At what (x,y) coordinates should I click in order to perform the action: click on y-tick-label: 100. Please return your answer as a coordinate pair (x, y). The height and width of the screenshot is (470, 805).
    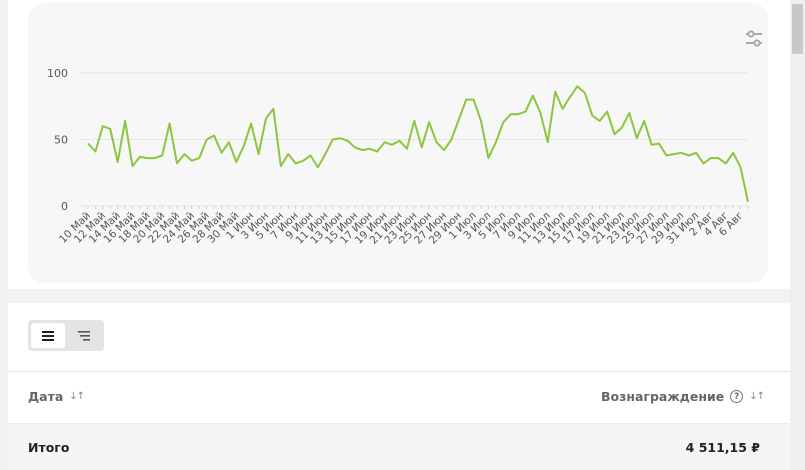
    Looking at the image, I should click on (57, 73).